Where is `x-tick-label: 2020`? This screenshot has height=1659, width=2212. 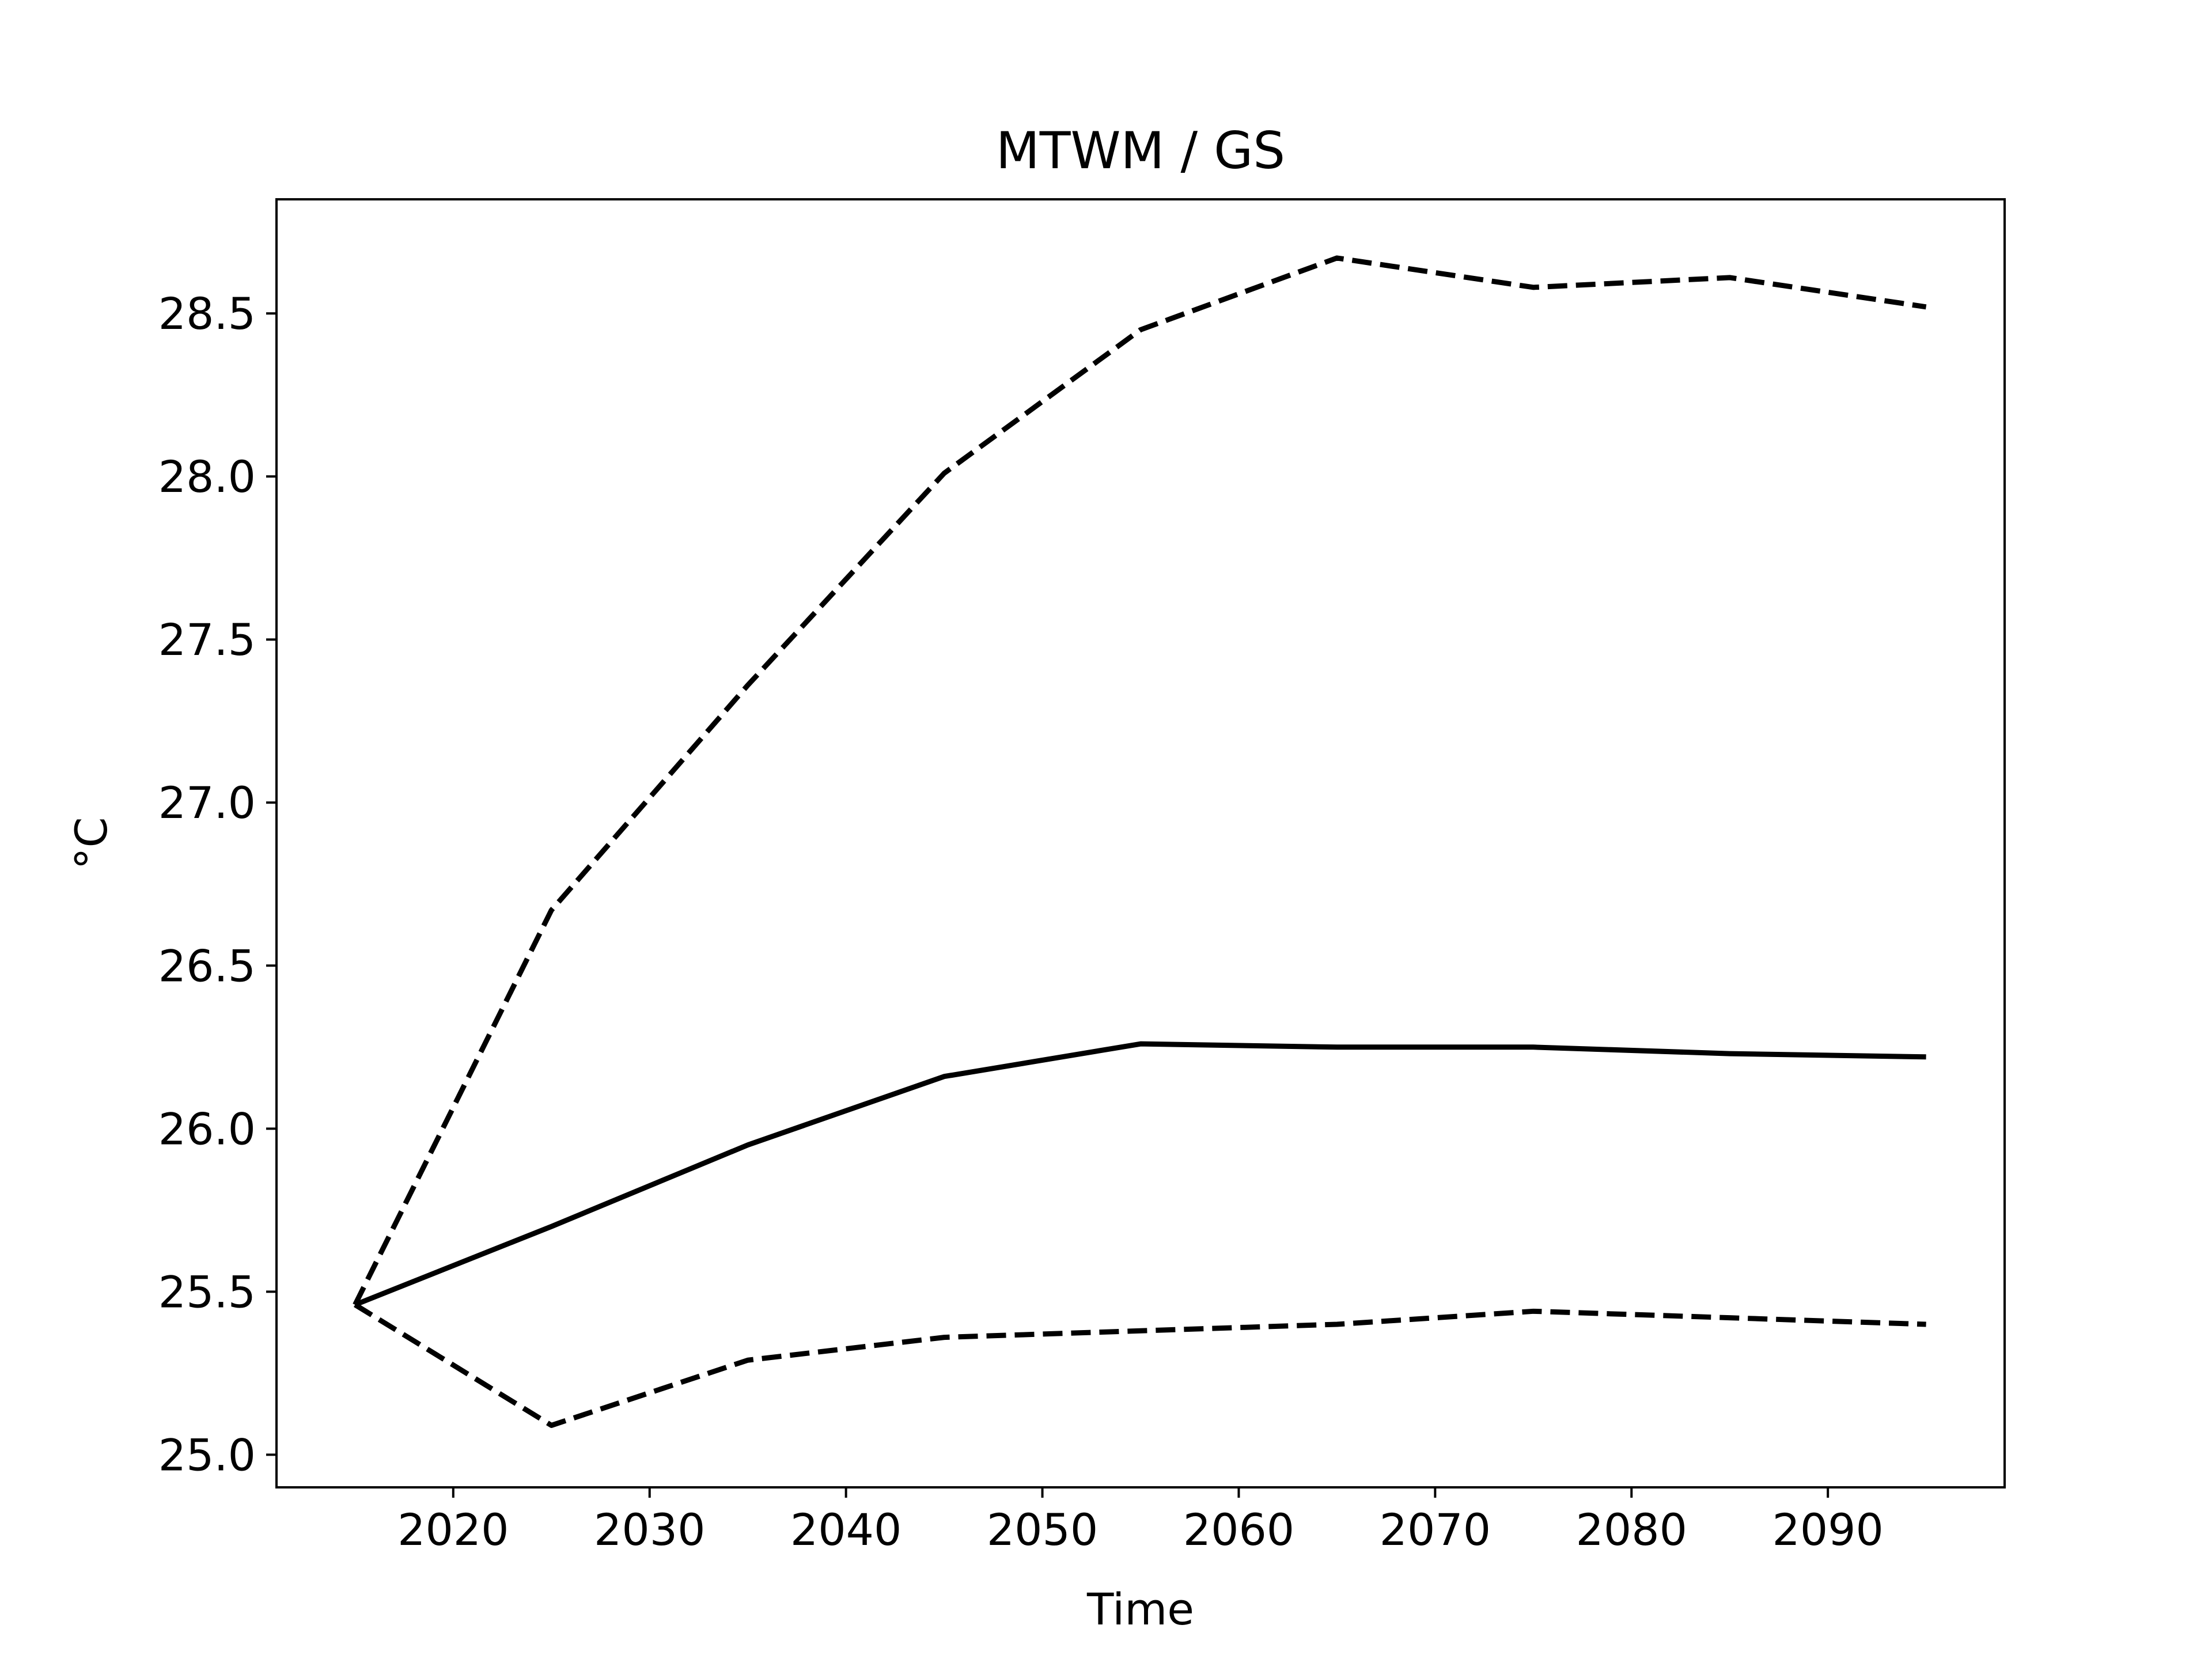
x-tick-label: 2020 is located at coordinates (453, 1529).